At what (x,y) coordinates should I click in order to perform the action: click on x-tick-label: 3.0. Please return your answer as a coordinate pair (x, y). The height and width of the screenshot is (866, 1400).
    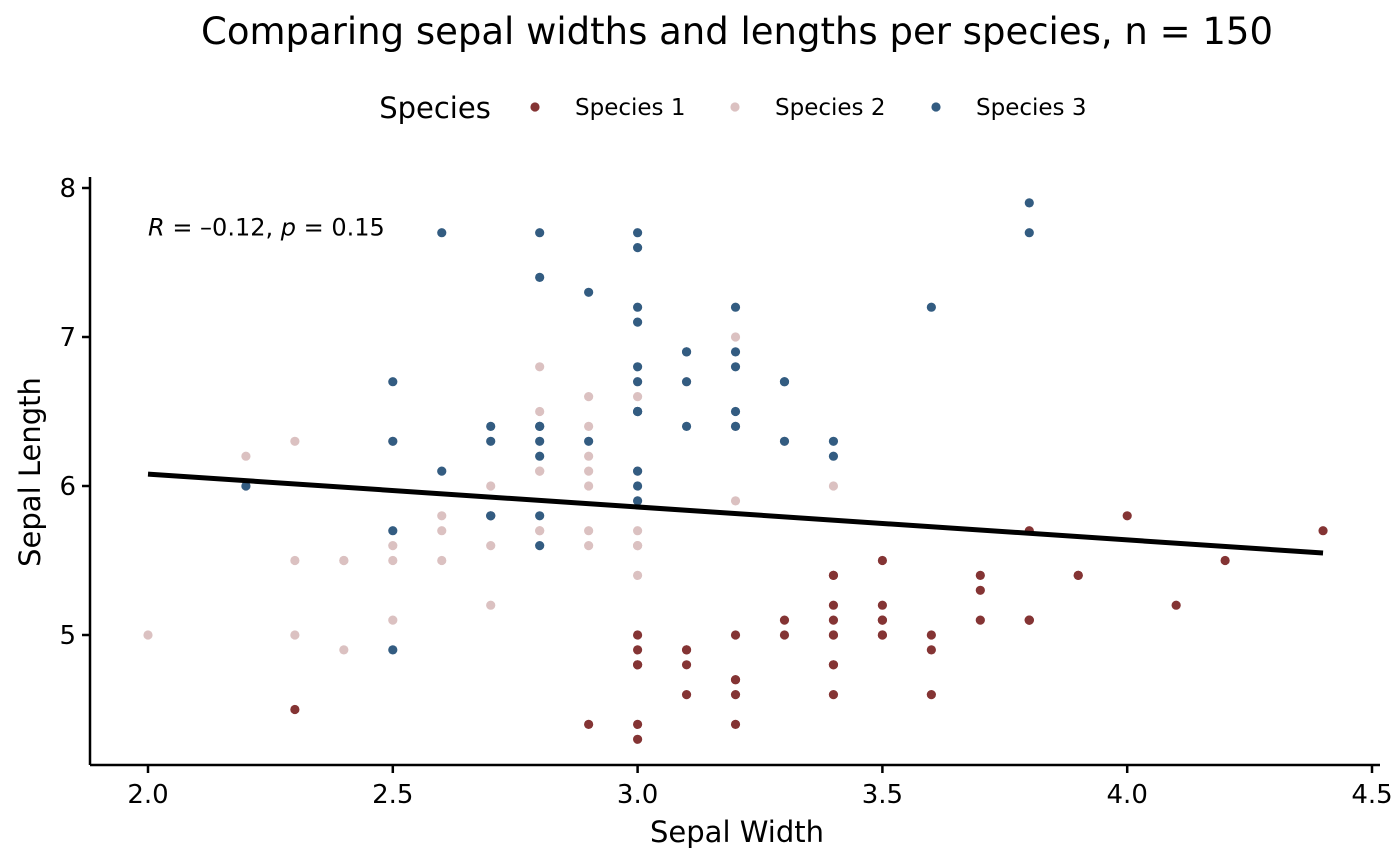
    Looking at the image, I should click on (637, 795).